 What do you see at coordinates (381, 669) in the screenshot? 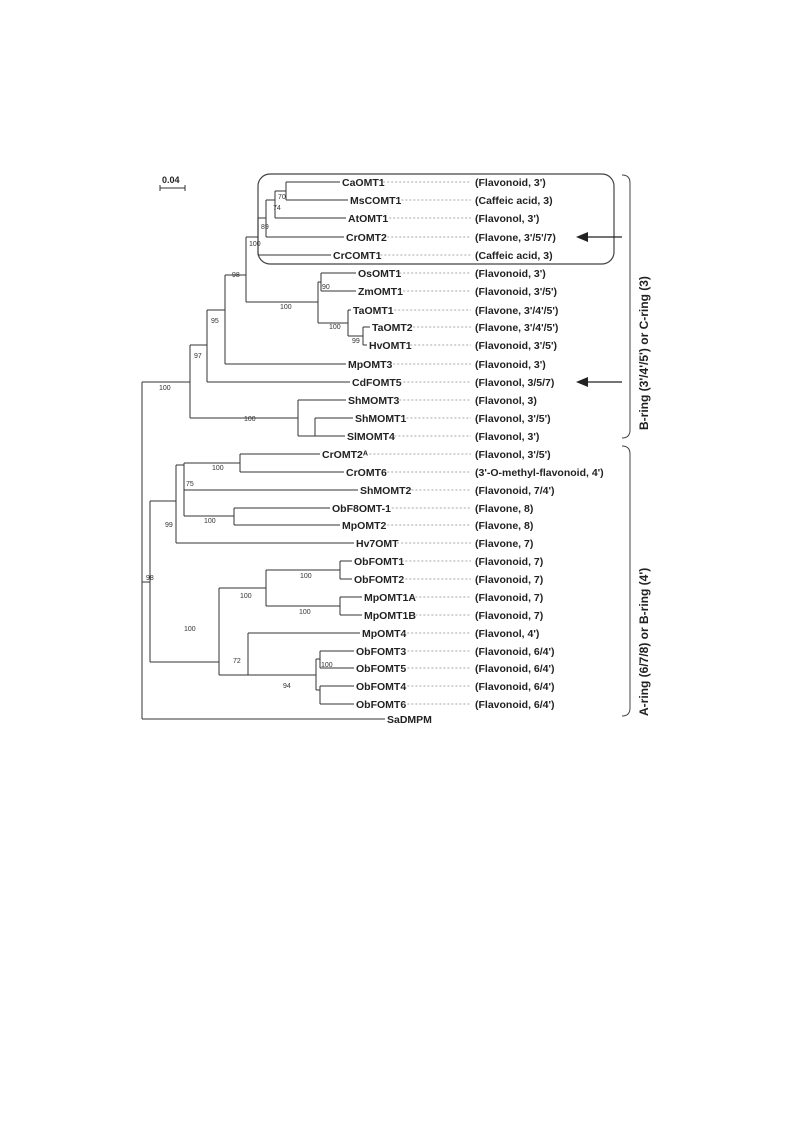
I see `taxon-name: ObFOMT5` at bounding box center [381, 669].